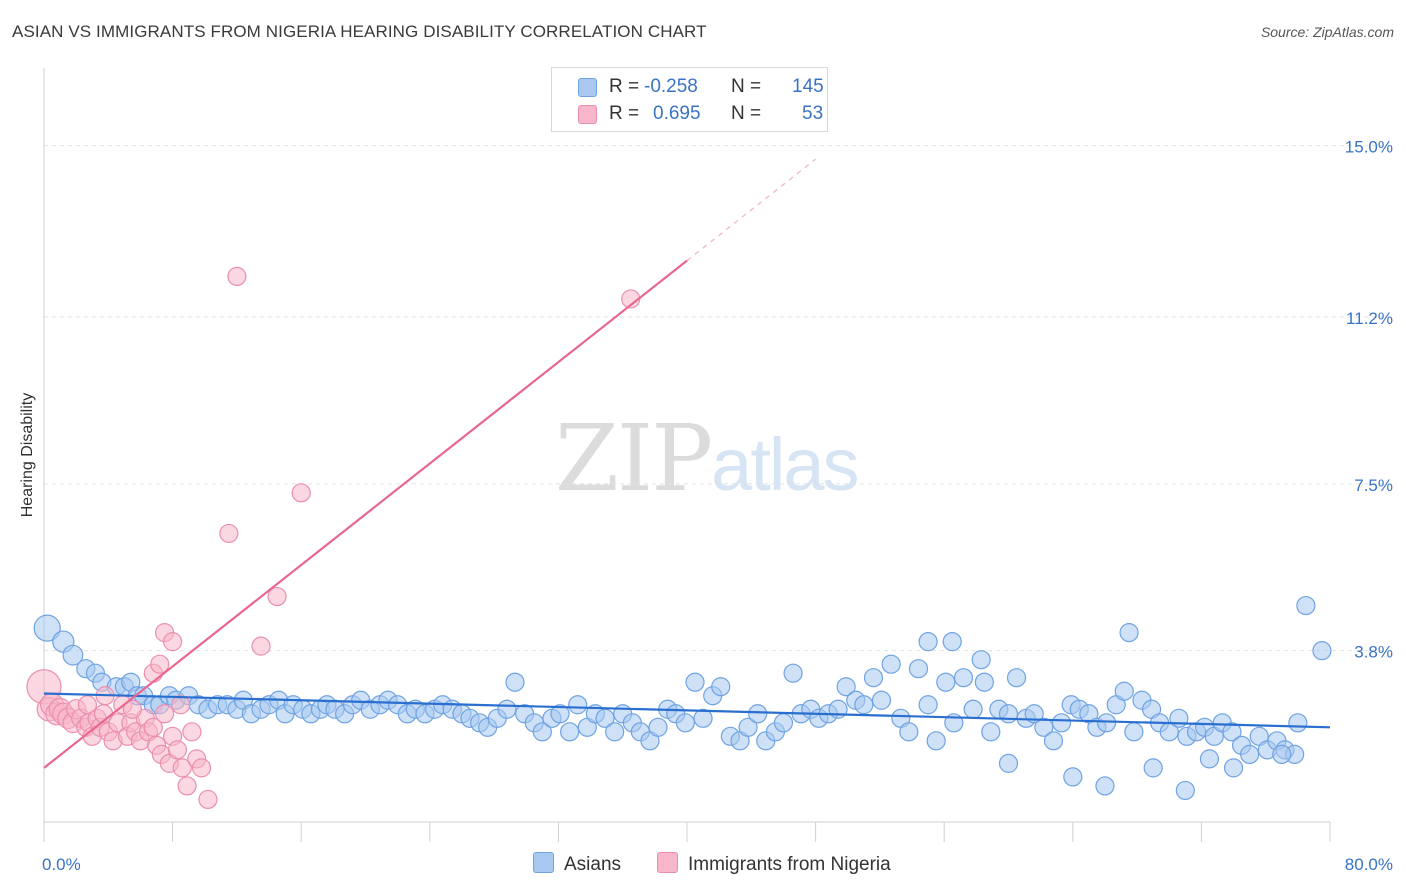 Image resolution: width=1406 pixels, height=892 pixels. I want to click on x-tick-label-max: 80.0%, so click(1369, 864).